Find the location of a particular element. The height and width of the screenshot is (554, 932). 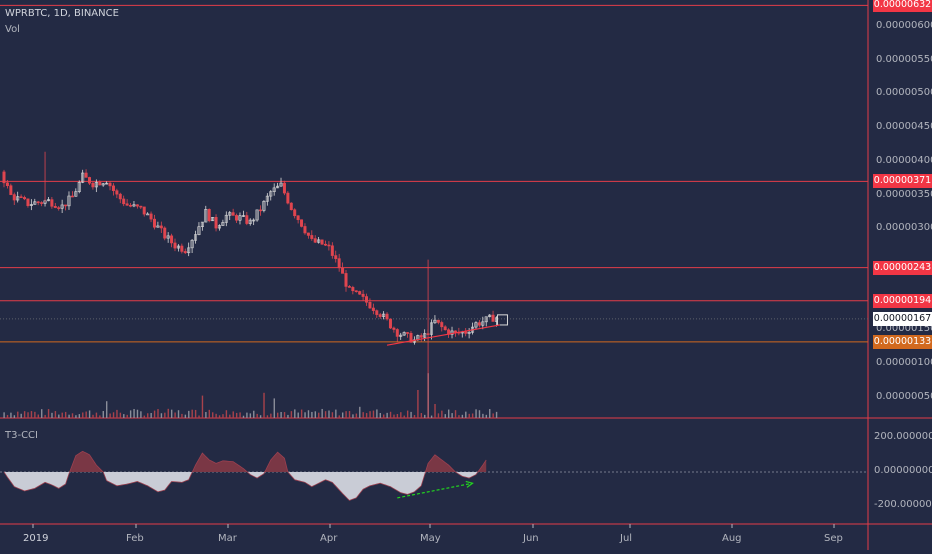

symbol-legend: WPRBTC, 1D, BINANCE is located at coordinates (62, 13).